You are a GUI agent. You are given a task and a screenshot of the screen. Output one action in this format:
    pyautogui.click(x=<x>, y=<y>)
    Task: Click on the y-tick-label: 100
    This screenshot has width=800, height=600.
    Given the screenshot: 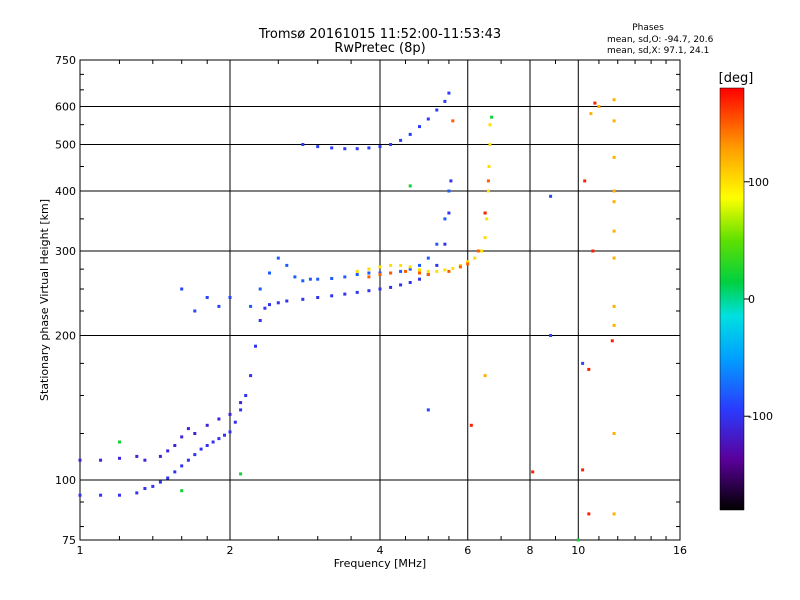 What is the action you would take?
    pyautogui.click(x=65, y=480)
    